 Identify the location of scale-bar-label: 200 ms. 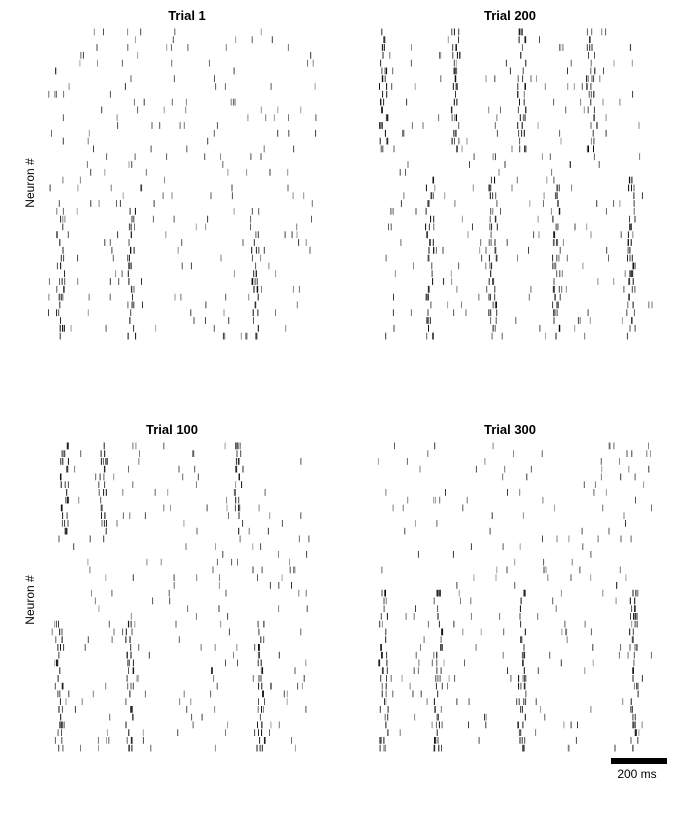
(636, 774).